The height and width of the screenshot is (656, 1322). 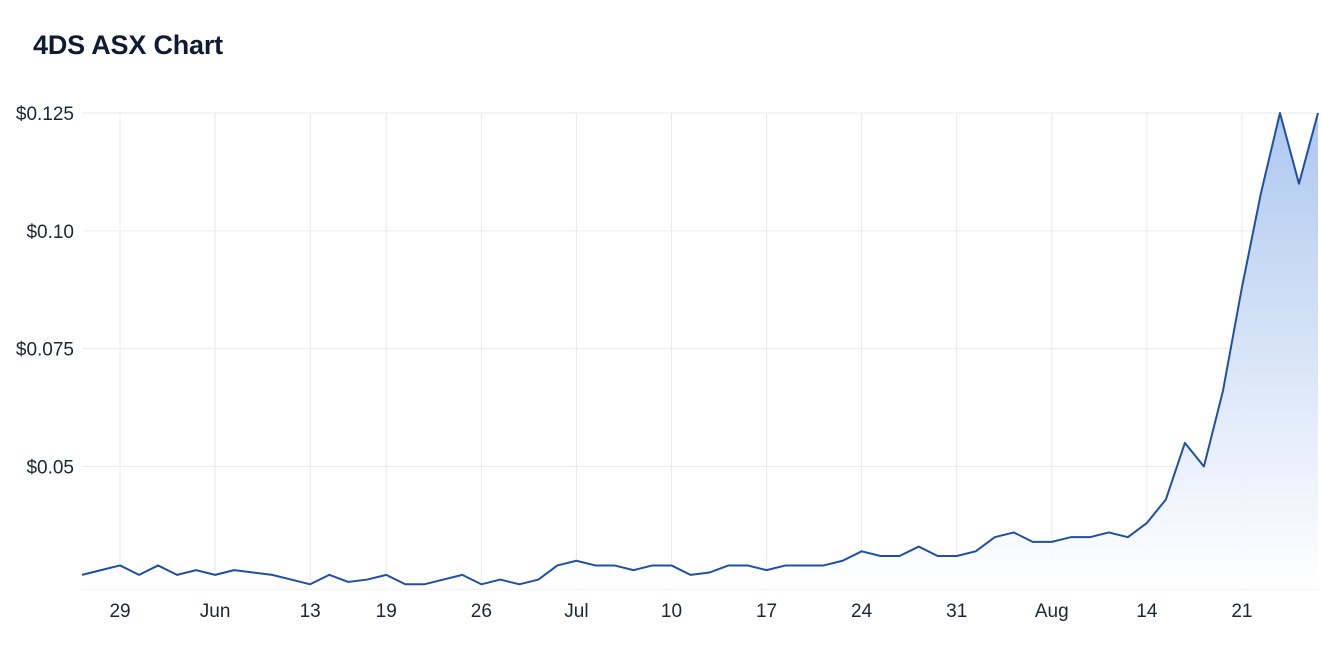 What do you see at coordinates (45, 114) in the screenshot?
I see `y-tick-label: $0.125` at bounding box center [45, 114].